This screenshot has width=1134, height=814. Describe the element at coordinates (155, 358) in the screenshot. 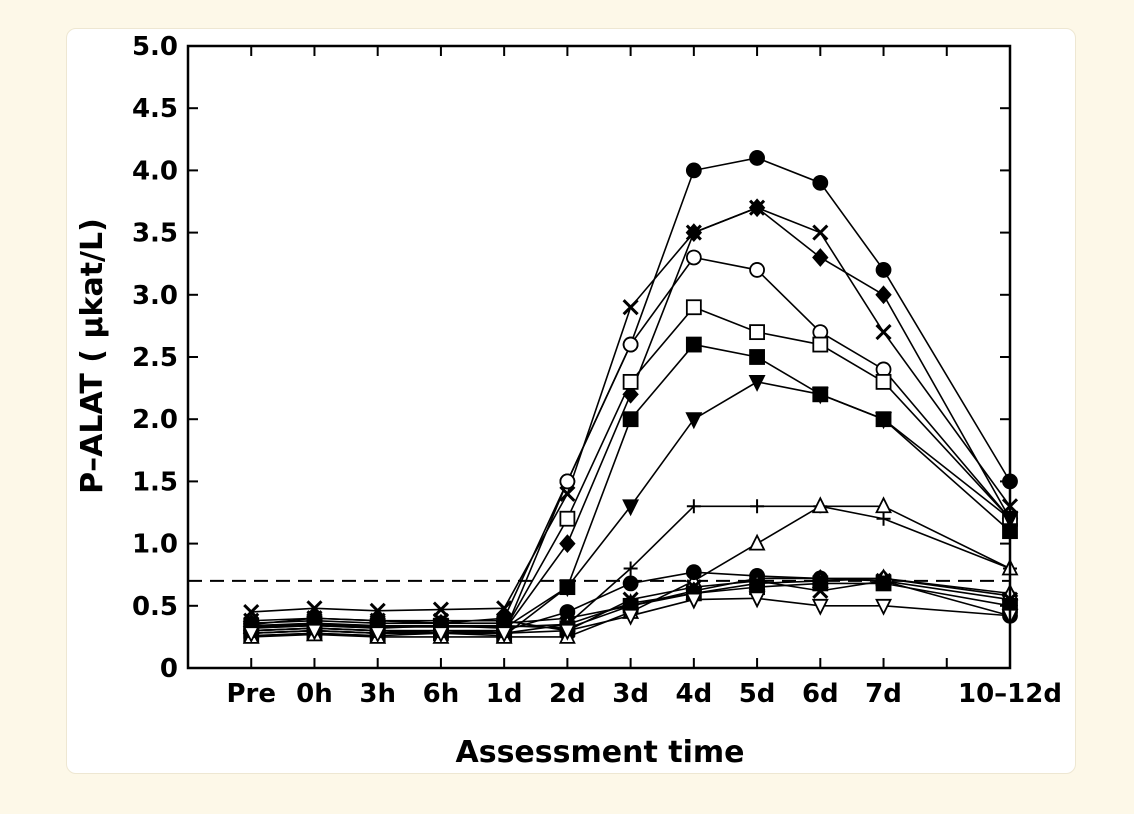

I see `y-tick-label: 2.5` at that location.